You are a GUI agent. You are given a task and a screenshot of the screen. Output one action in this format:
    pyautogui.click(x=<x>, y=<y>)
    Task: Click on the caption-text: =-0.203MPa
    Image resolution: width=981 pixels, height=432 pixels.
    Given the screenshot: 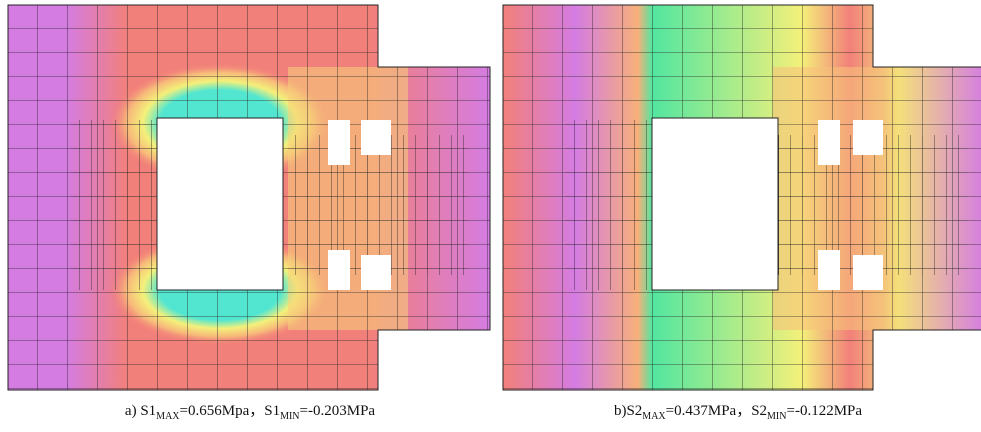 What is the action you would take?
    pyautogui.click(x=338, y=411)
    